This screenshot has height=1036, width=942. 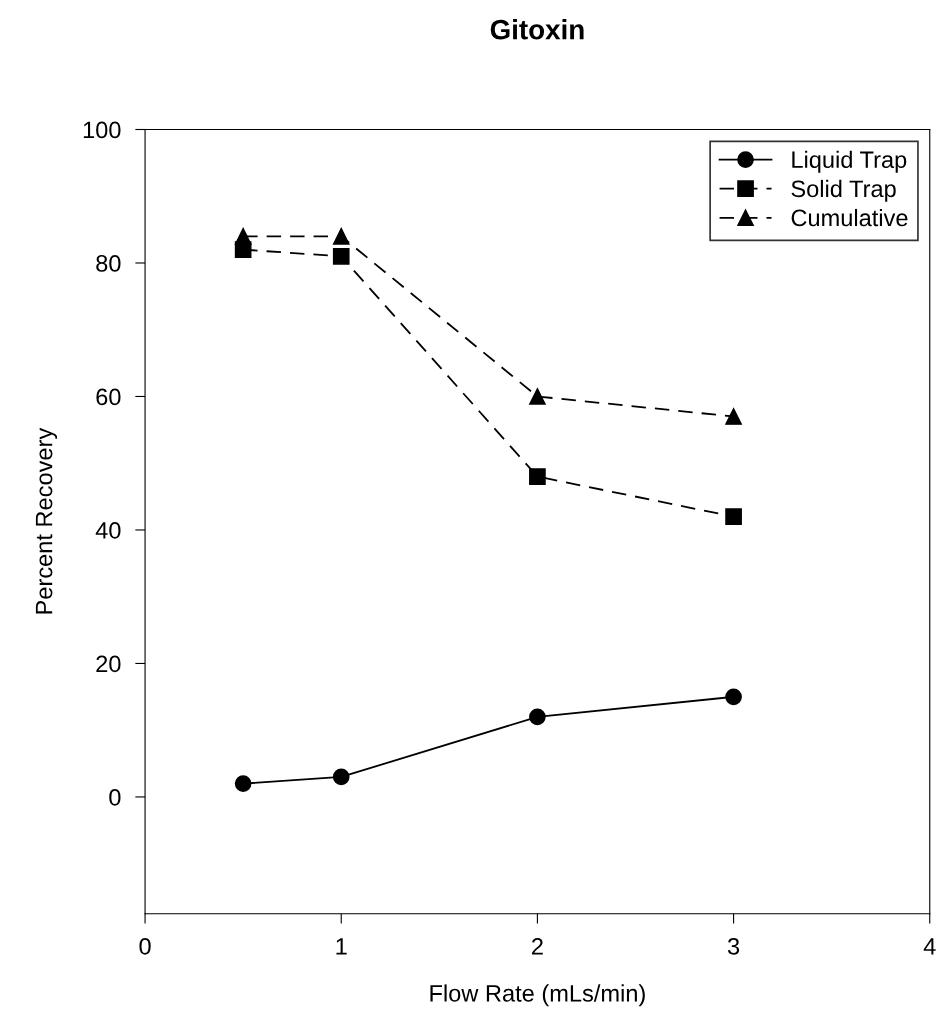 What do you see at coordinates (108, 263) in the screenshot?
I see `y-tick-label: 80` at bounding box center [108, 263].